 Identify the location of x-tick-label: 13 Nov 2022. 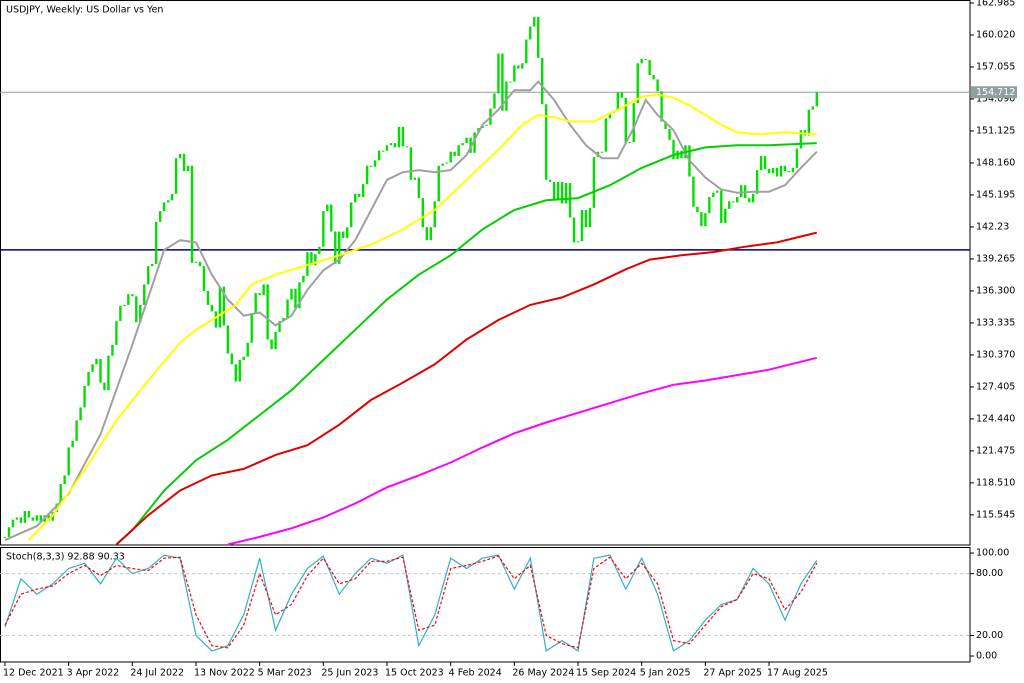
(224, 673).